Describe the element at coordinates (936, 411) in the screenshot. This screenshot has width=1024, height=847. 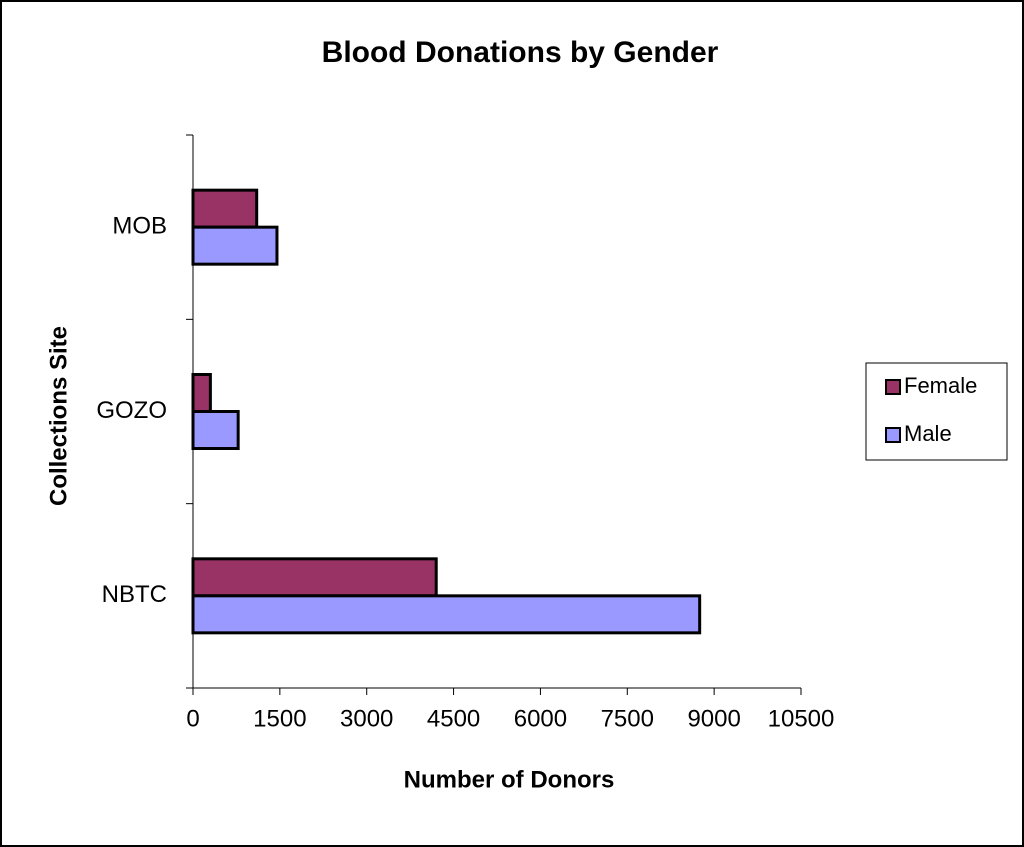
I see `legend-box` at that location.